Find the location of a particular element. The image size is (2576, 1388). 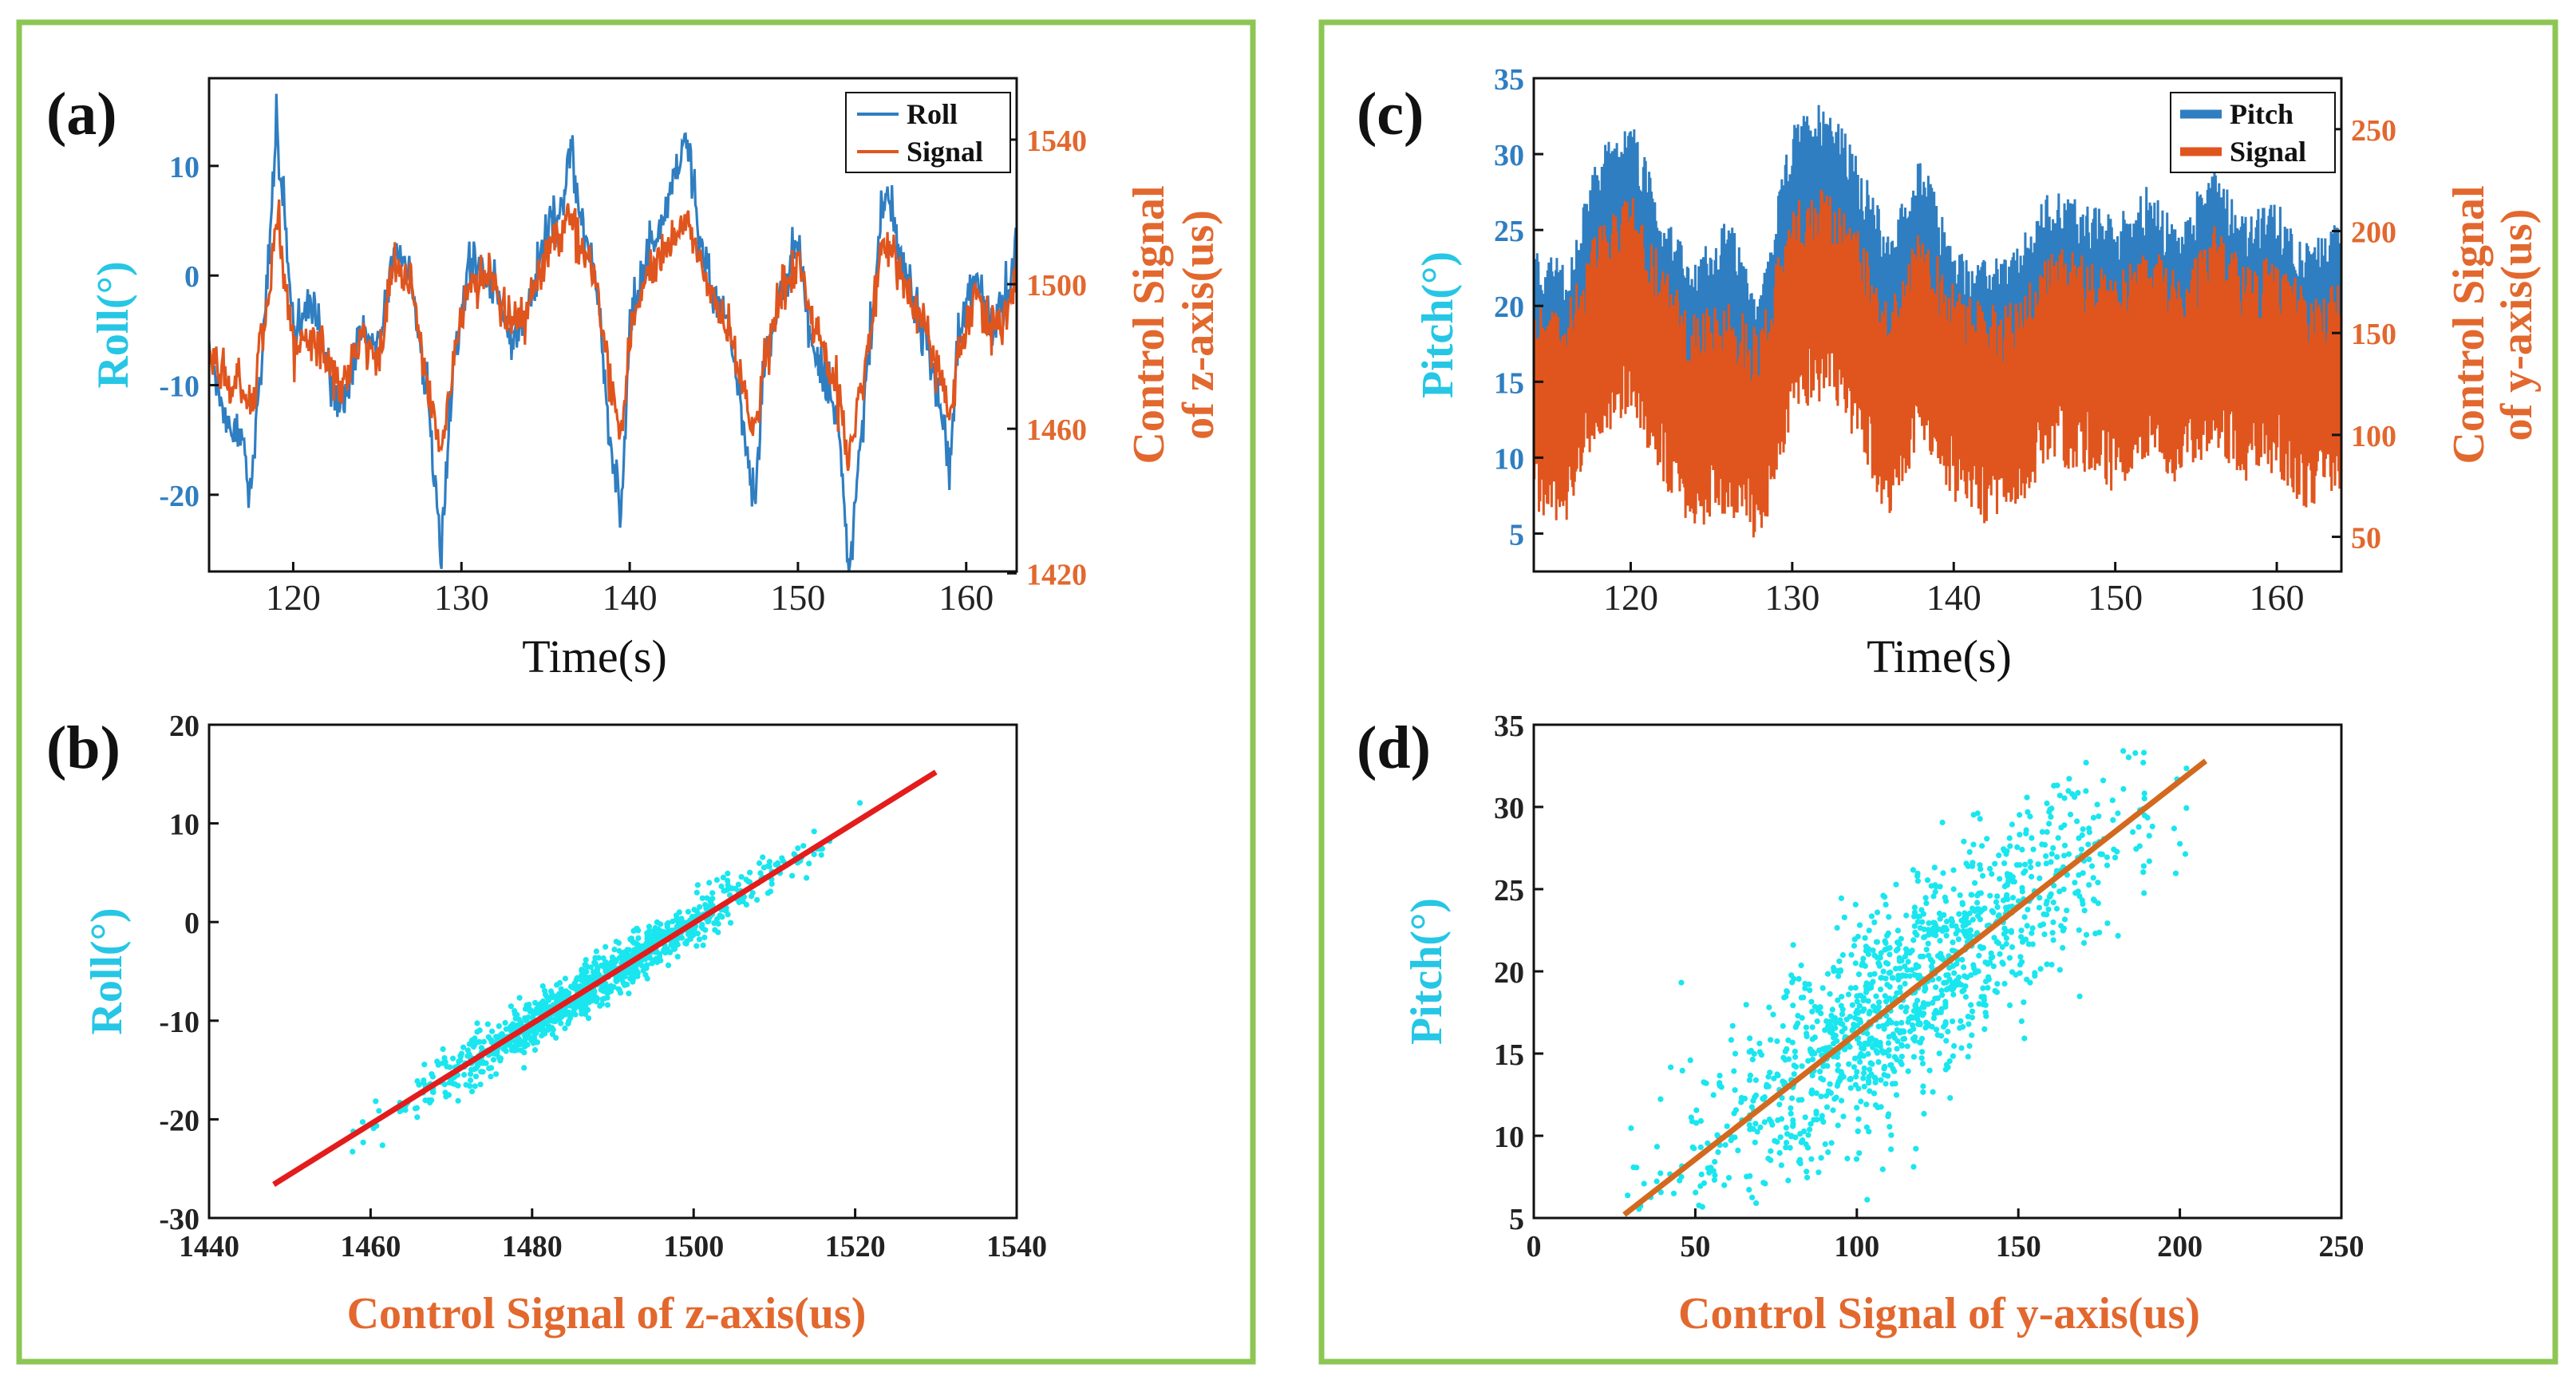

chart-a-ytick-label-right: 1460 is located at coordinates (1056, 430).